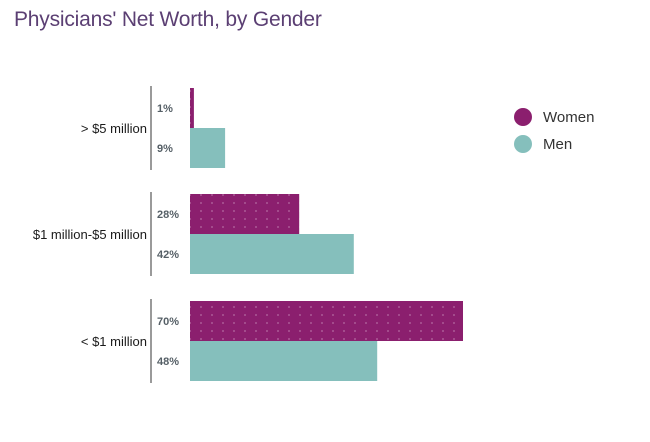 The width and height of the screenshot is (650, 442). What do you see at coordinates (168, 255) in the screenshot?
I see `value-label-men-1-million-5-million: 42%` at bounding box center [168, 255].